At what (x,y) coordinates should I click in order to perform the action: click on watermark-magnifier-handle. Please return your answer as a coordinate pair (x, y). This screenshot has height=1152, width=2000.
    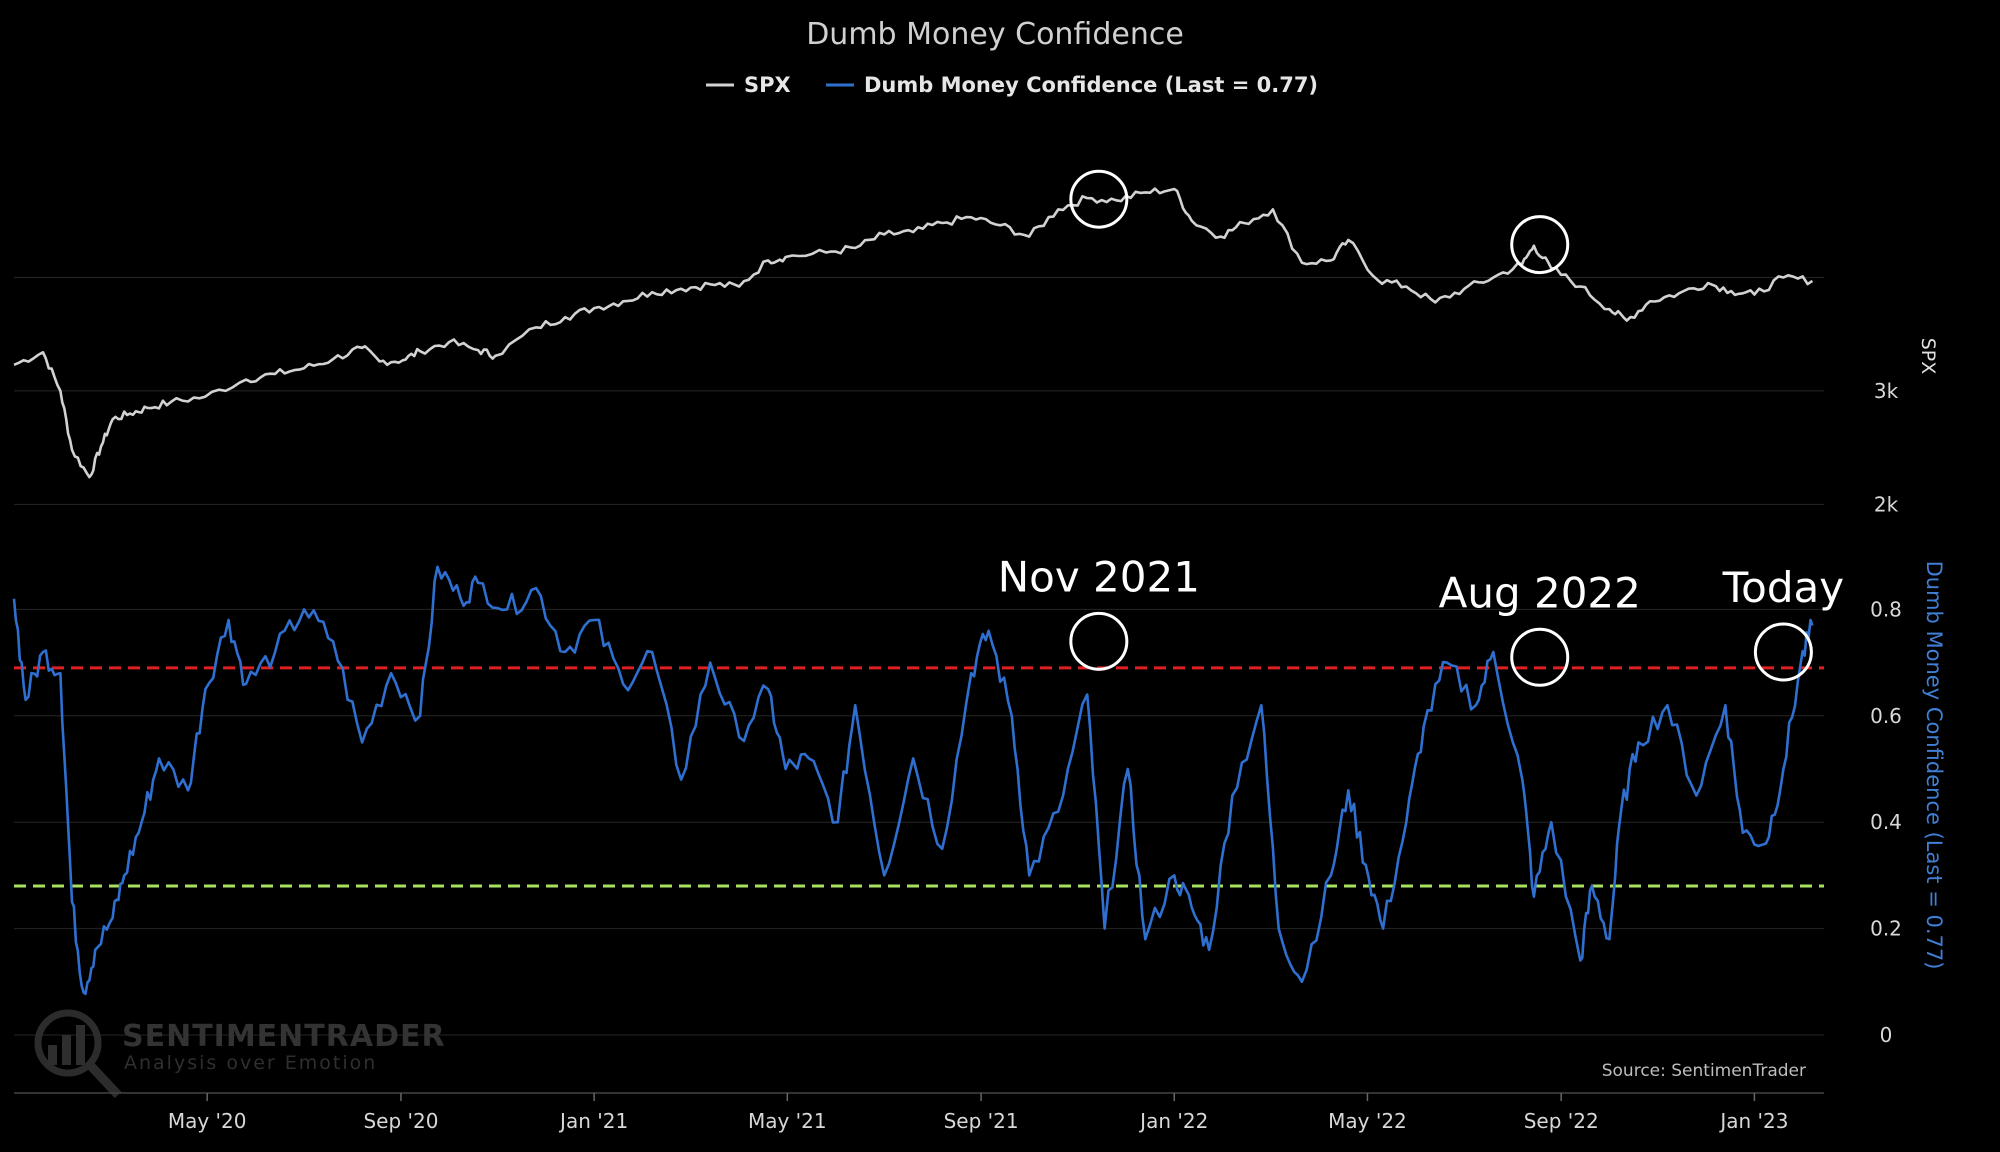
    Looking at the image, I should click on (104, 1080).